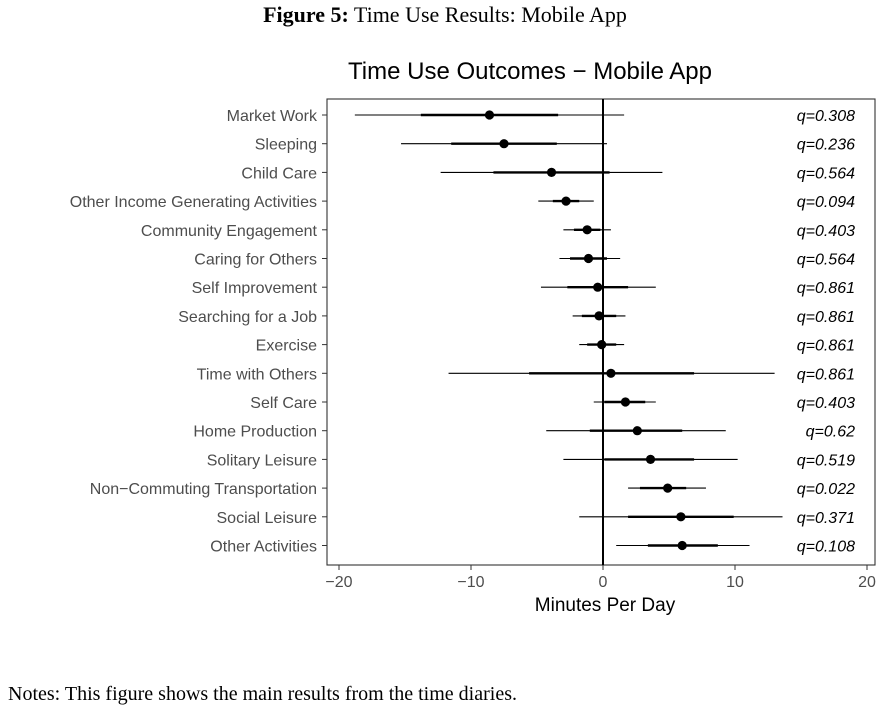 This screenshot has width=890, height=719. What do you see at coordinates (826, 202) in the screenshot?
I see `q-value-label: q=0.094` at bounding box center [826, 202].